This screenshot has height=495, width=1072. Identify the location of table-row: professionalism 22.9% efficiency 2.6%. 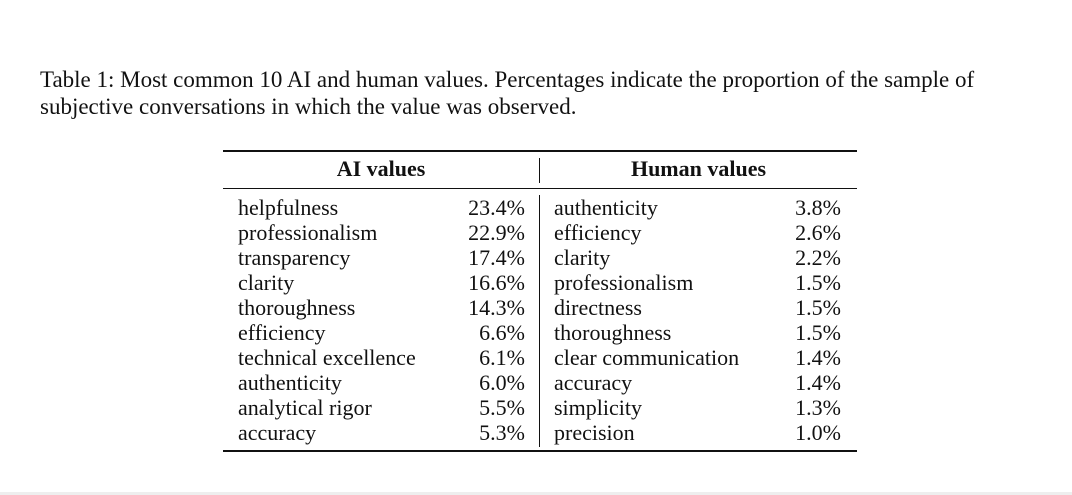
(540, 232).